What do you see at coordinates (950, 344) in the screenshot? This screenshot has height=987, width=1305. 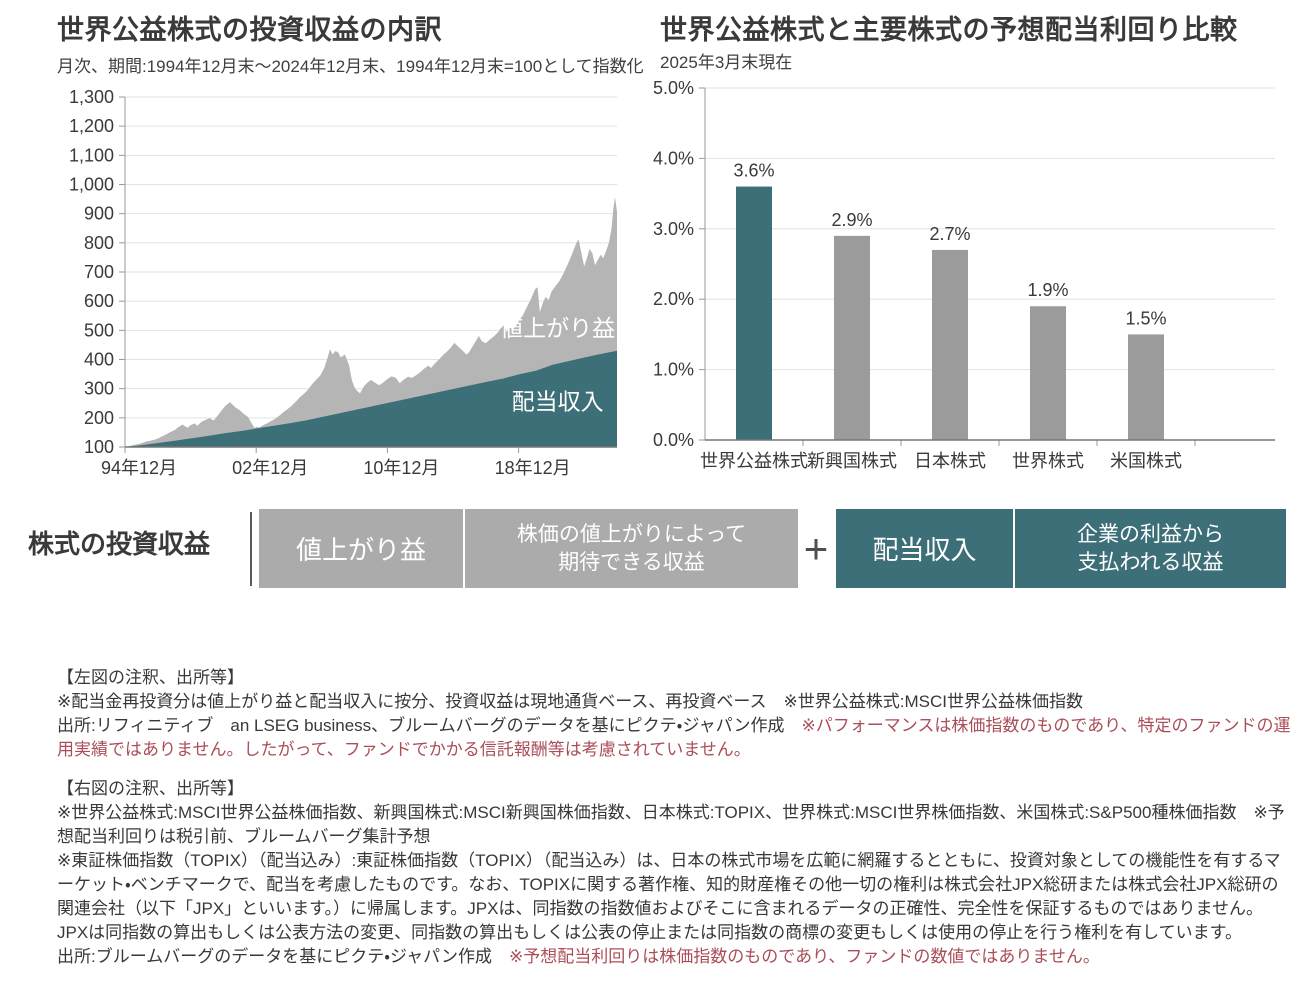 I see `bar-日本株式` at bounding box center [950, 344].